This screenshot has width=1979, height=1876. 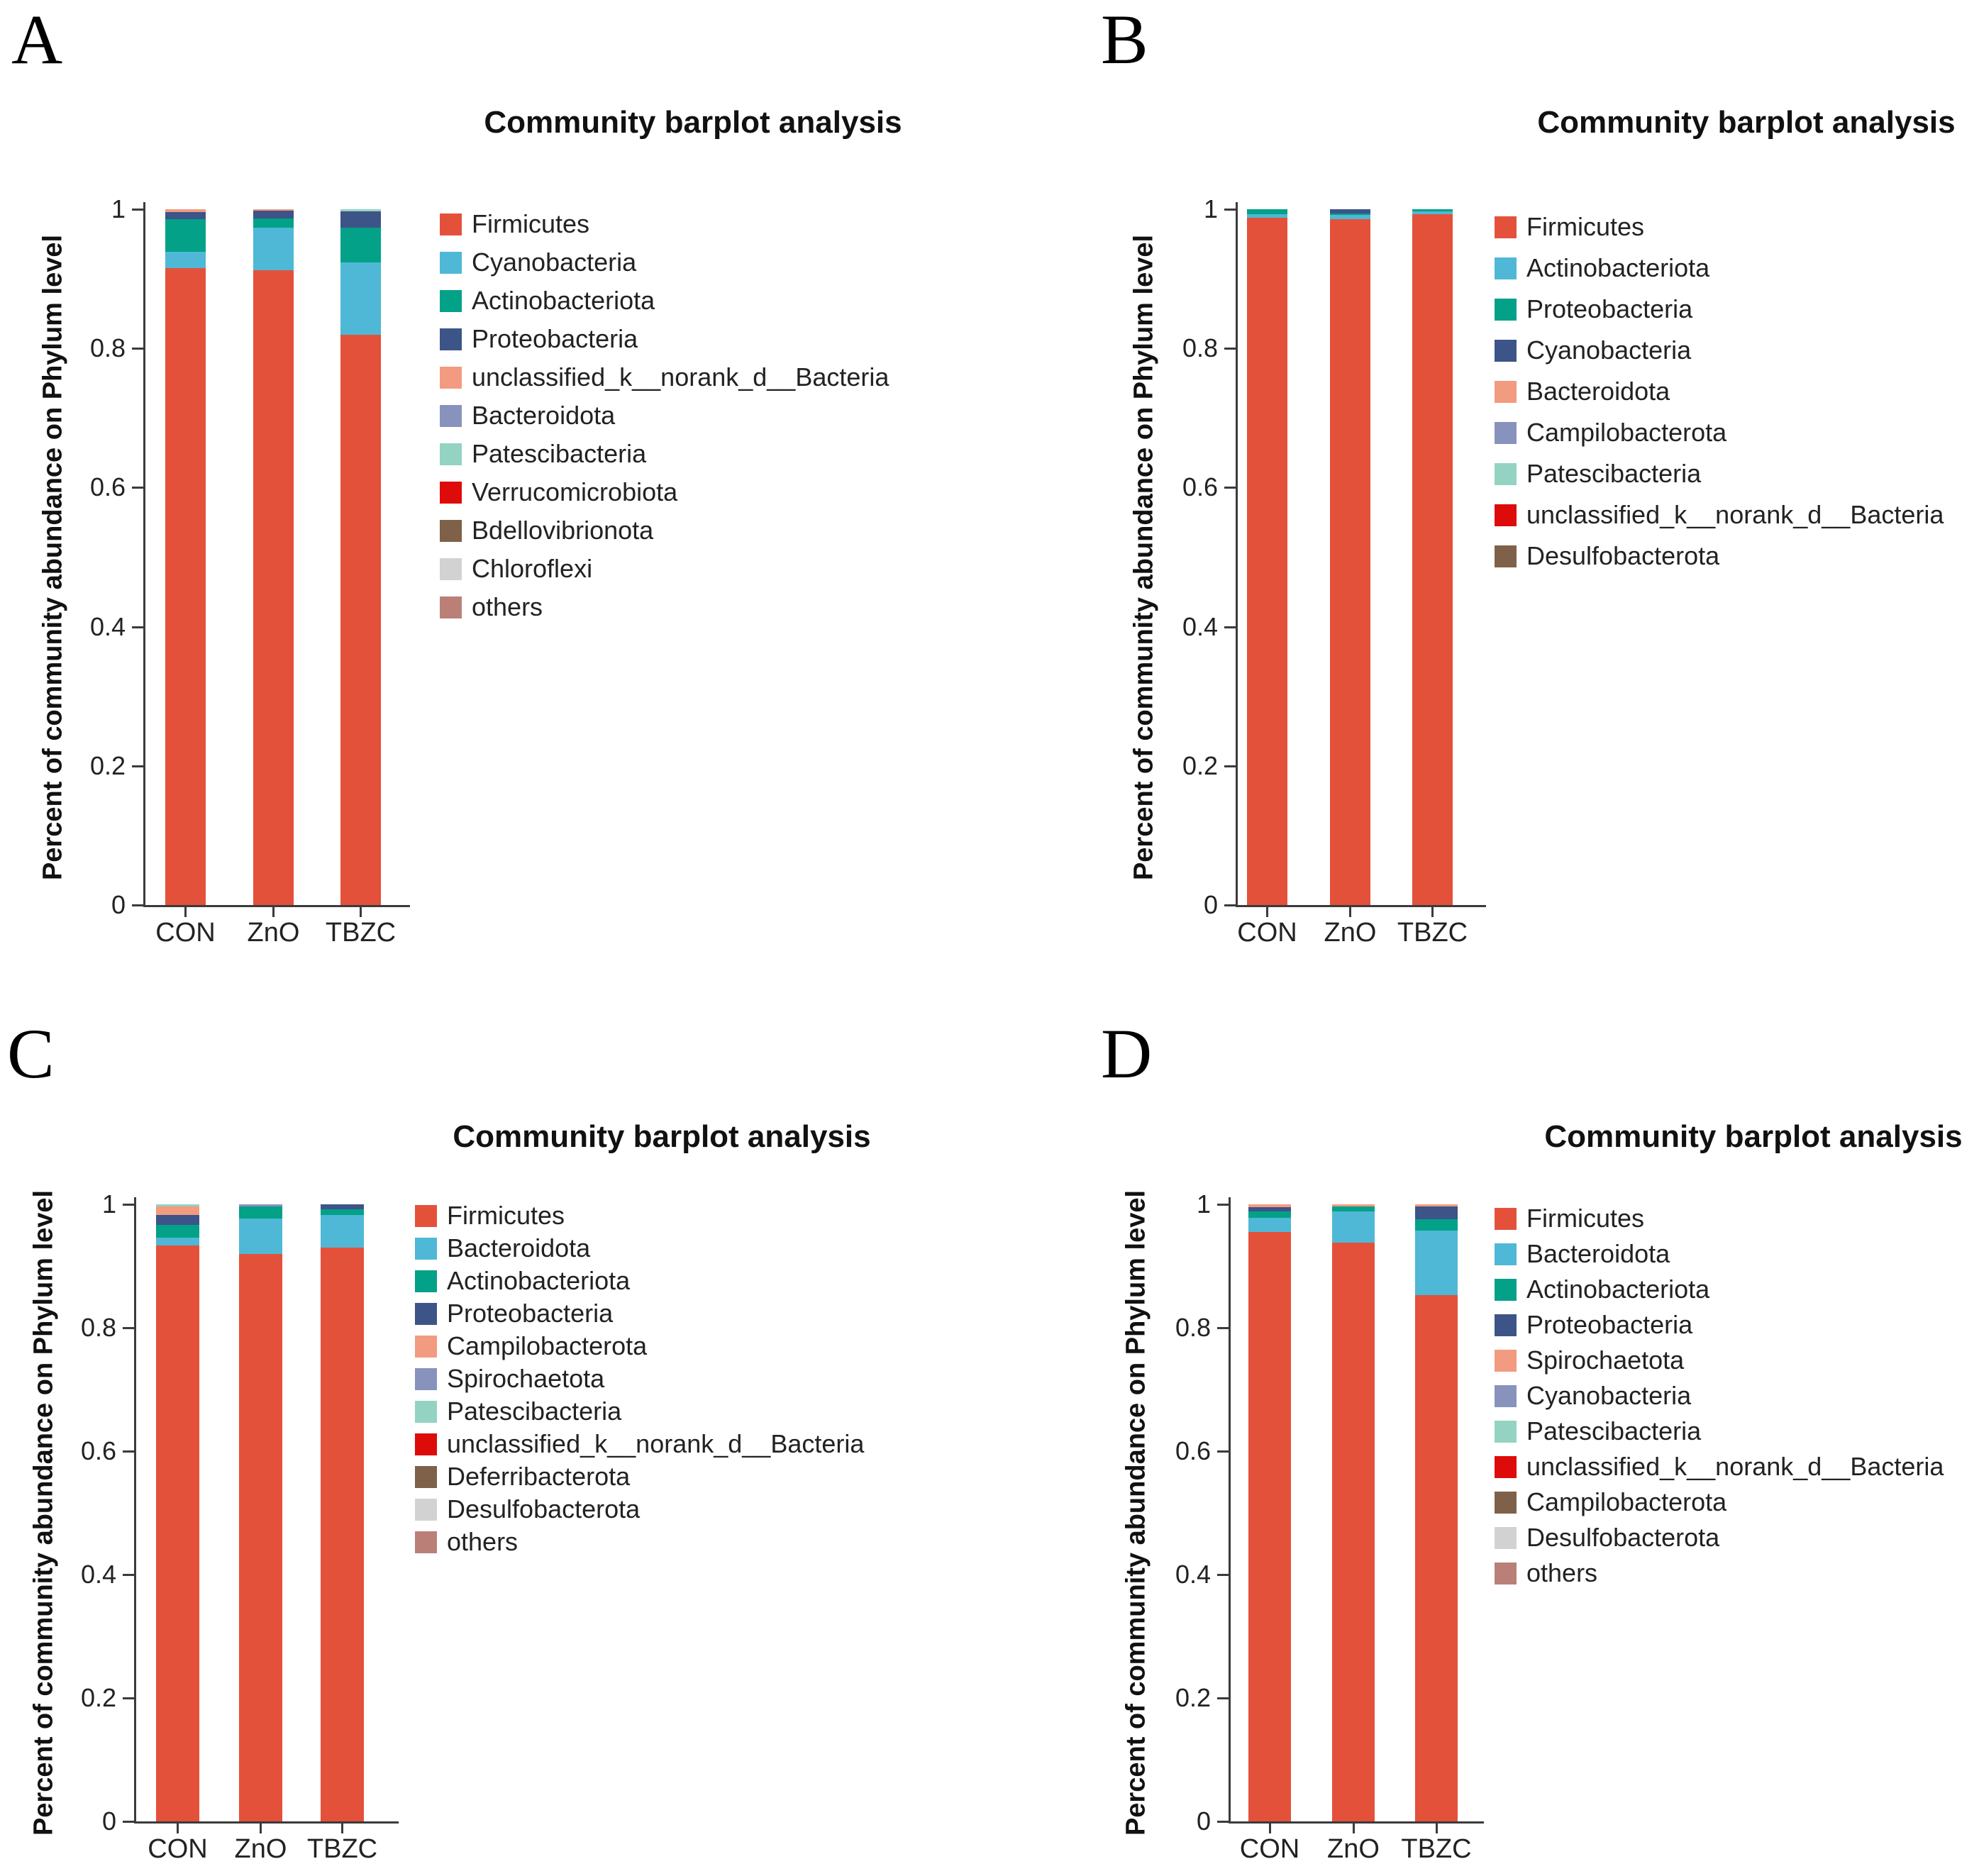 I want to click on legend-item: Chloroflexi, so click(x=516, y=569).